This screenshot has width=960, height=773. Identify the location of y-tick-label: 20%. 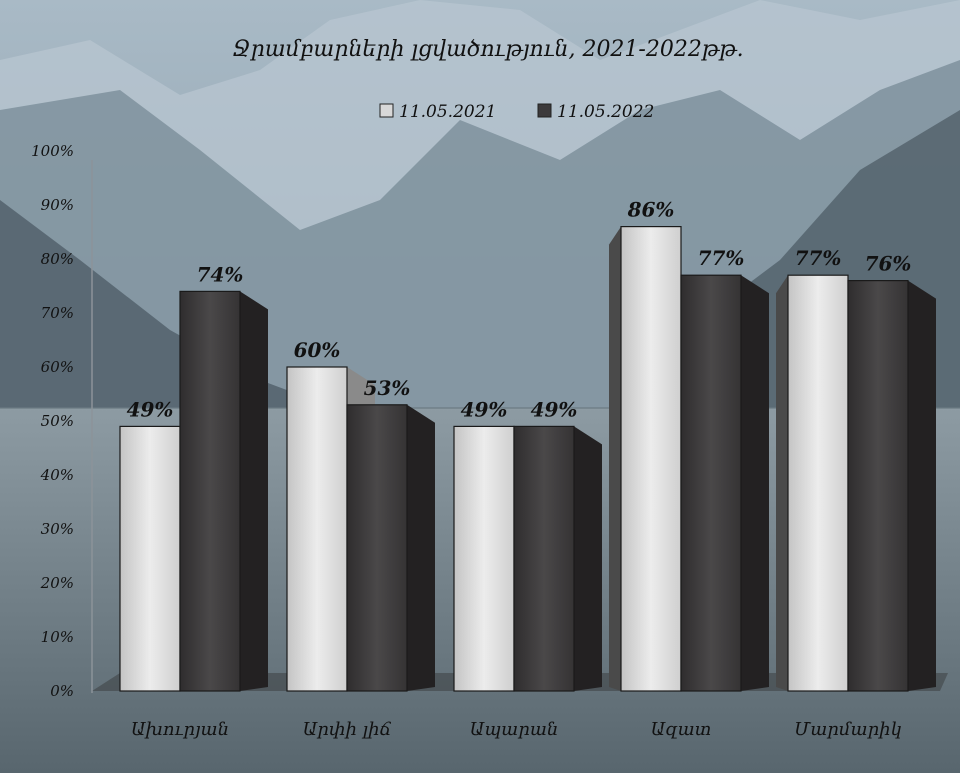
(57, 583).